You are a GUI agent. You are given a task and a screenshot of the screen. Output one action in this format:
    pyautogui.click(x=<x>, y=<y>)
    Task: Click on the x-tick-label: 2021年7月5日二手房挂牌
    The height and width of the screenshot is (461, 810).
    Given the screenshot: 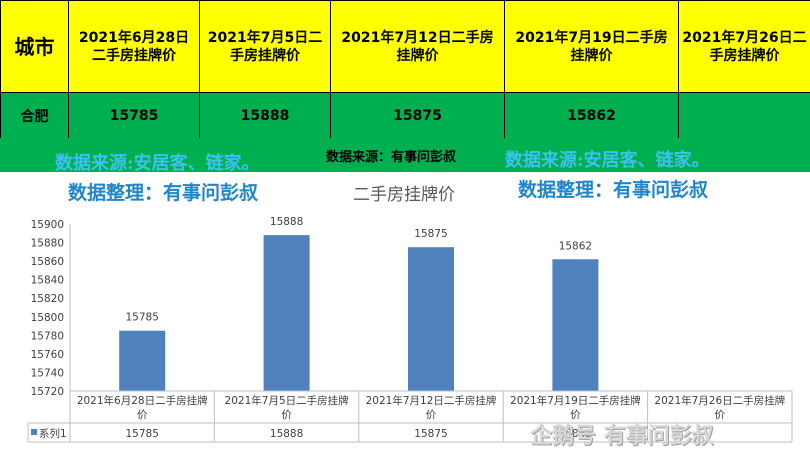 What is the action you would take?
    pyautogui.click(x=287, y=400)
    